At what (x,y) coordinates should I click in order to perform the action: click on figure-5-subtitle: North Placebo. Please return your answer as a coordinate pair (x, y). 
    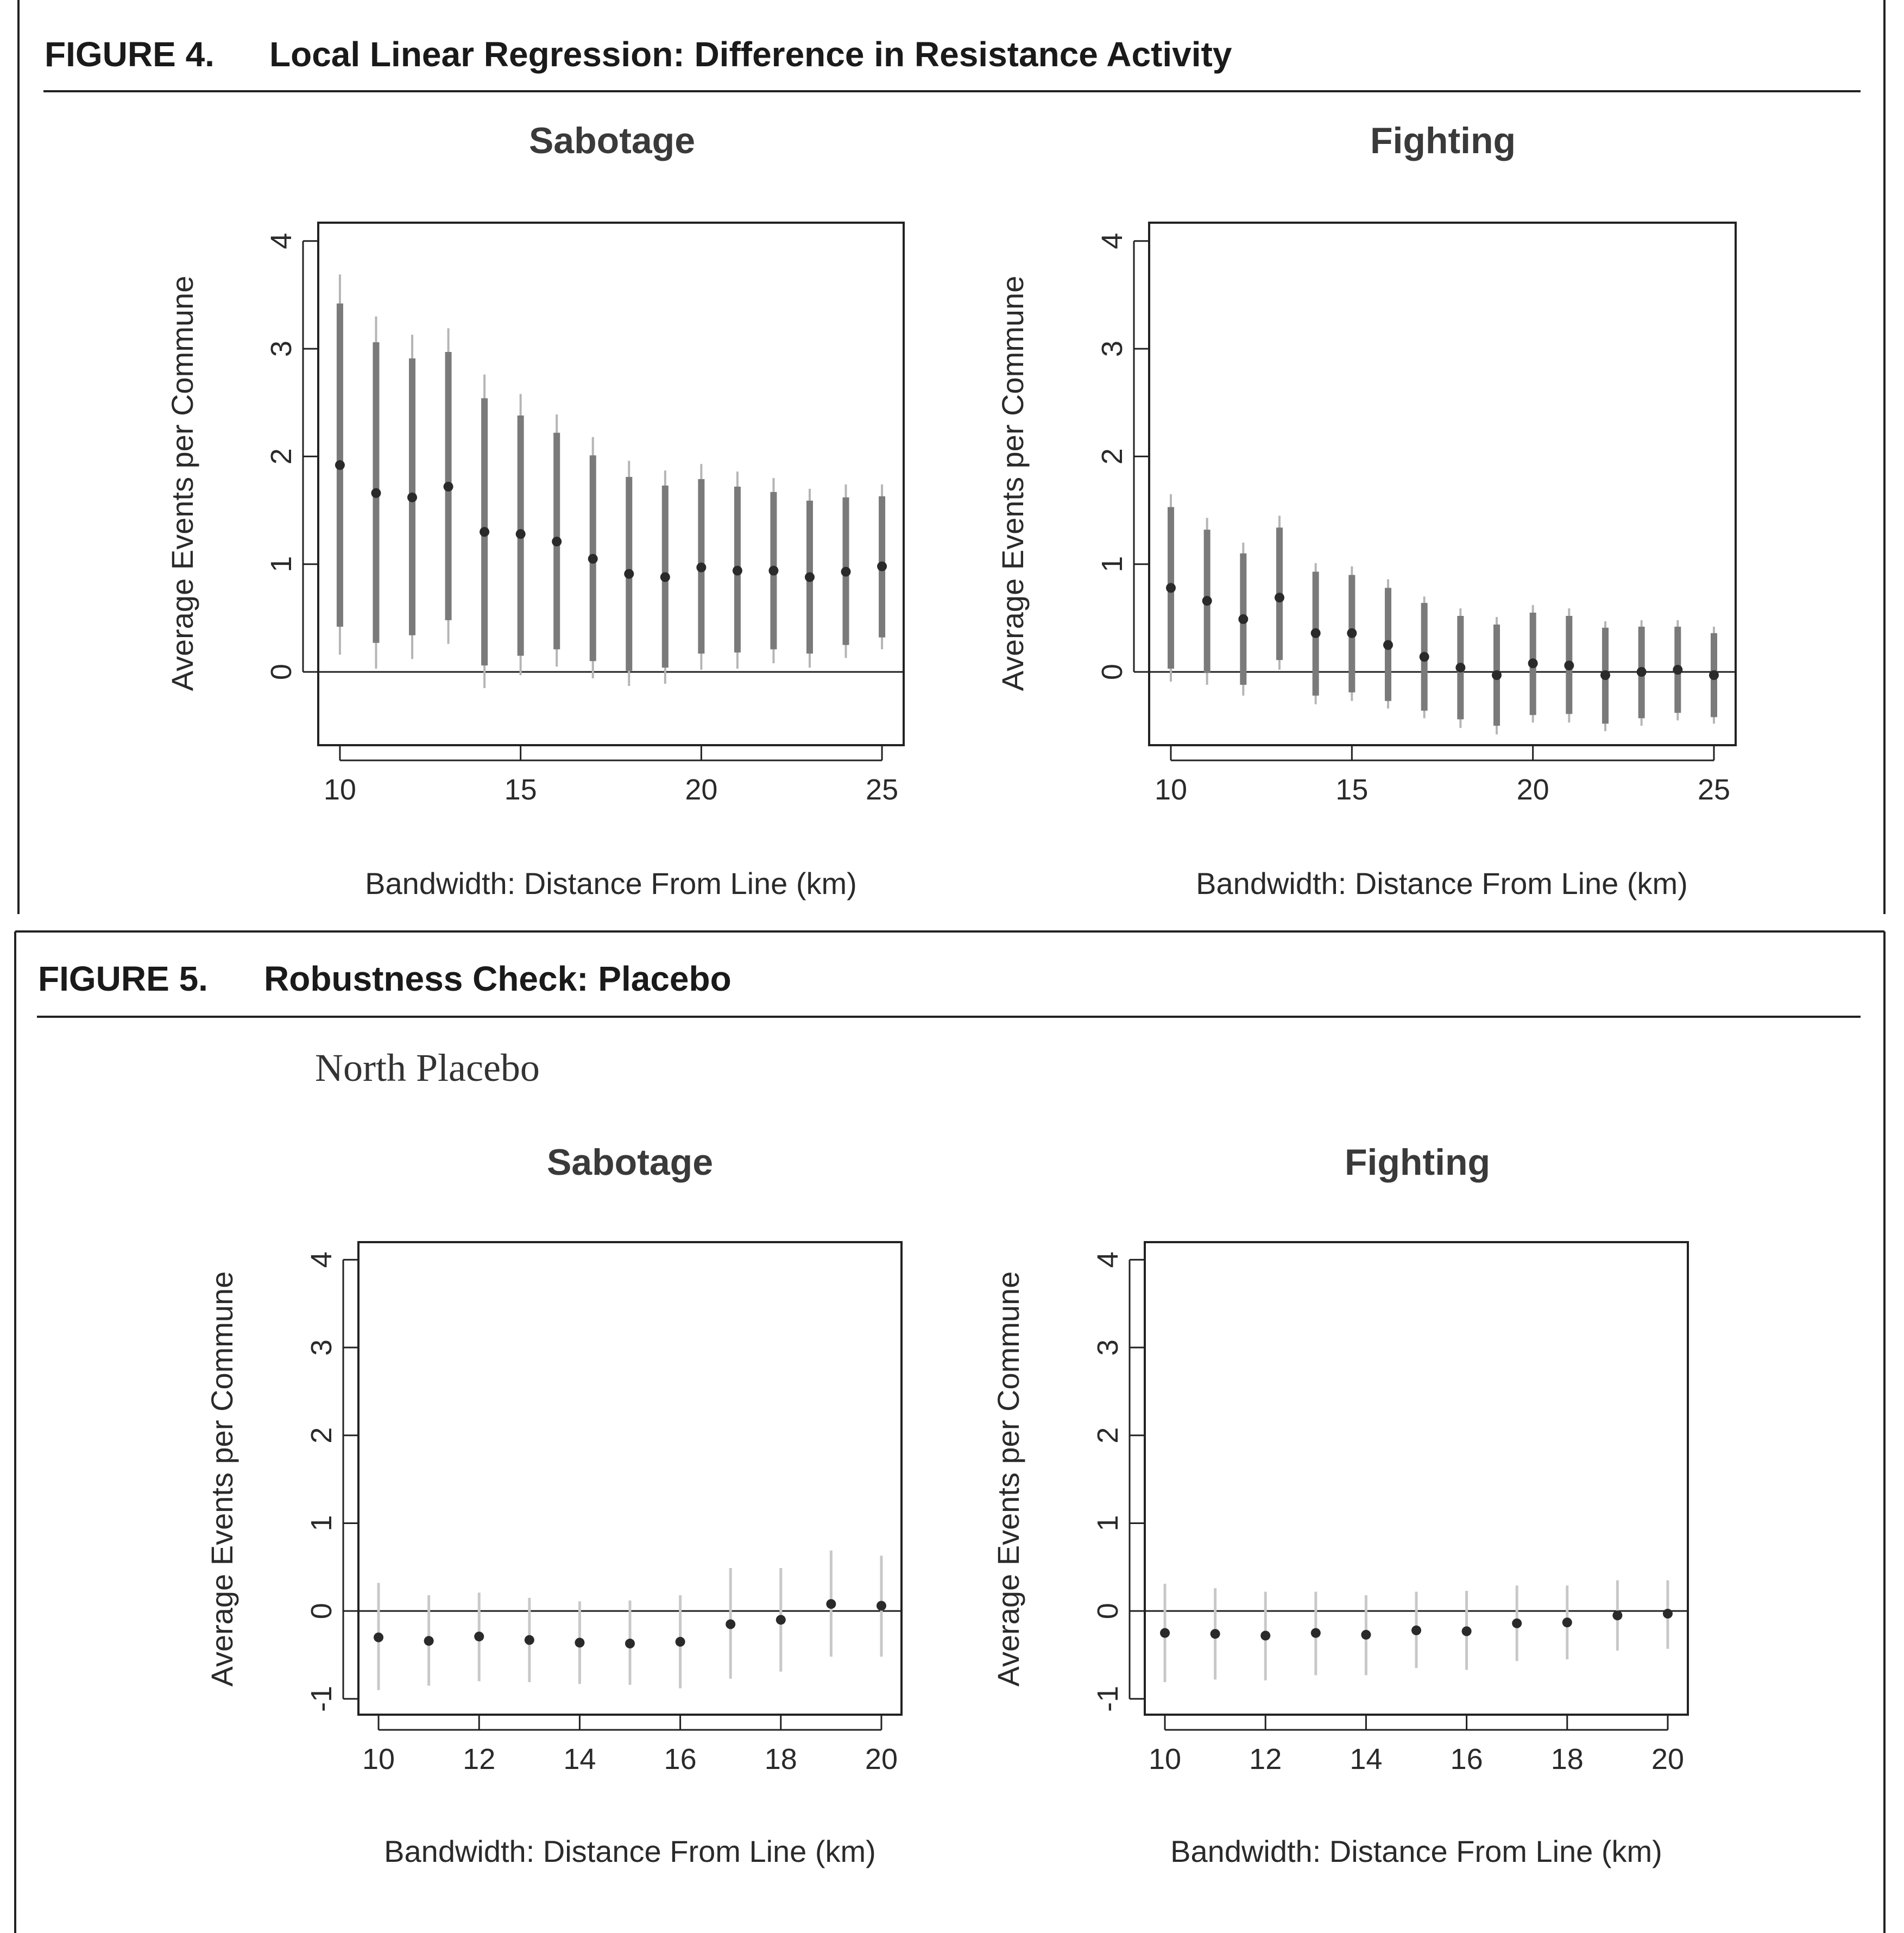
    Looking at the image, I should click on (427, 1068).